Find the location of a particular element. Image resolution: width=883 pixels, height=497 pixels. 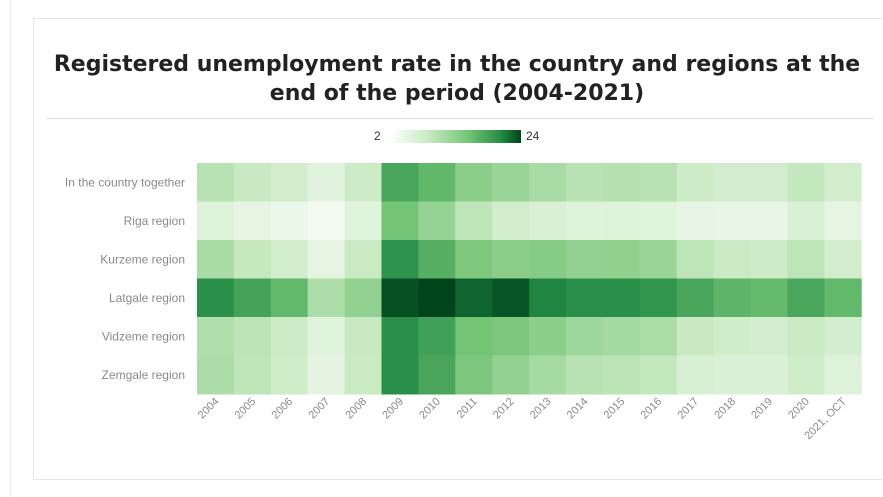

heatmap-cell: Latgale region, 2011: 21.5 is located at coordinates (474, 298).